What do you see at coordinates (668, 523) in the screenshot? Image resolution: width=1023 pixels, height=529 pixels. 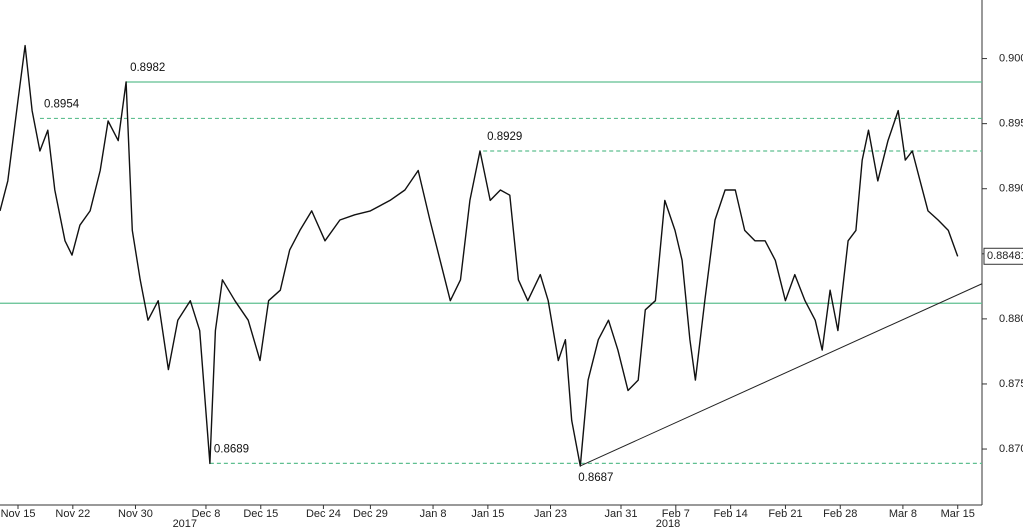 I see `year-label: 2018` at bounding box center [668, 523].